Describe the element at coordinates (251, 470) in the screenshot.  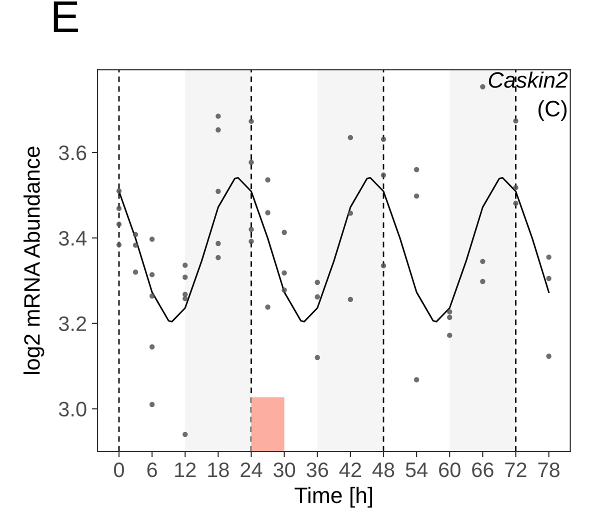
I see `x-tick-label: 24` at that location.